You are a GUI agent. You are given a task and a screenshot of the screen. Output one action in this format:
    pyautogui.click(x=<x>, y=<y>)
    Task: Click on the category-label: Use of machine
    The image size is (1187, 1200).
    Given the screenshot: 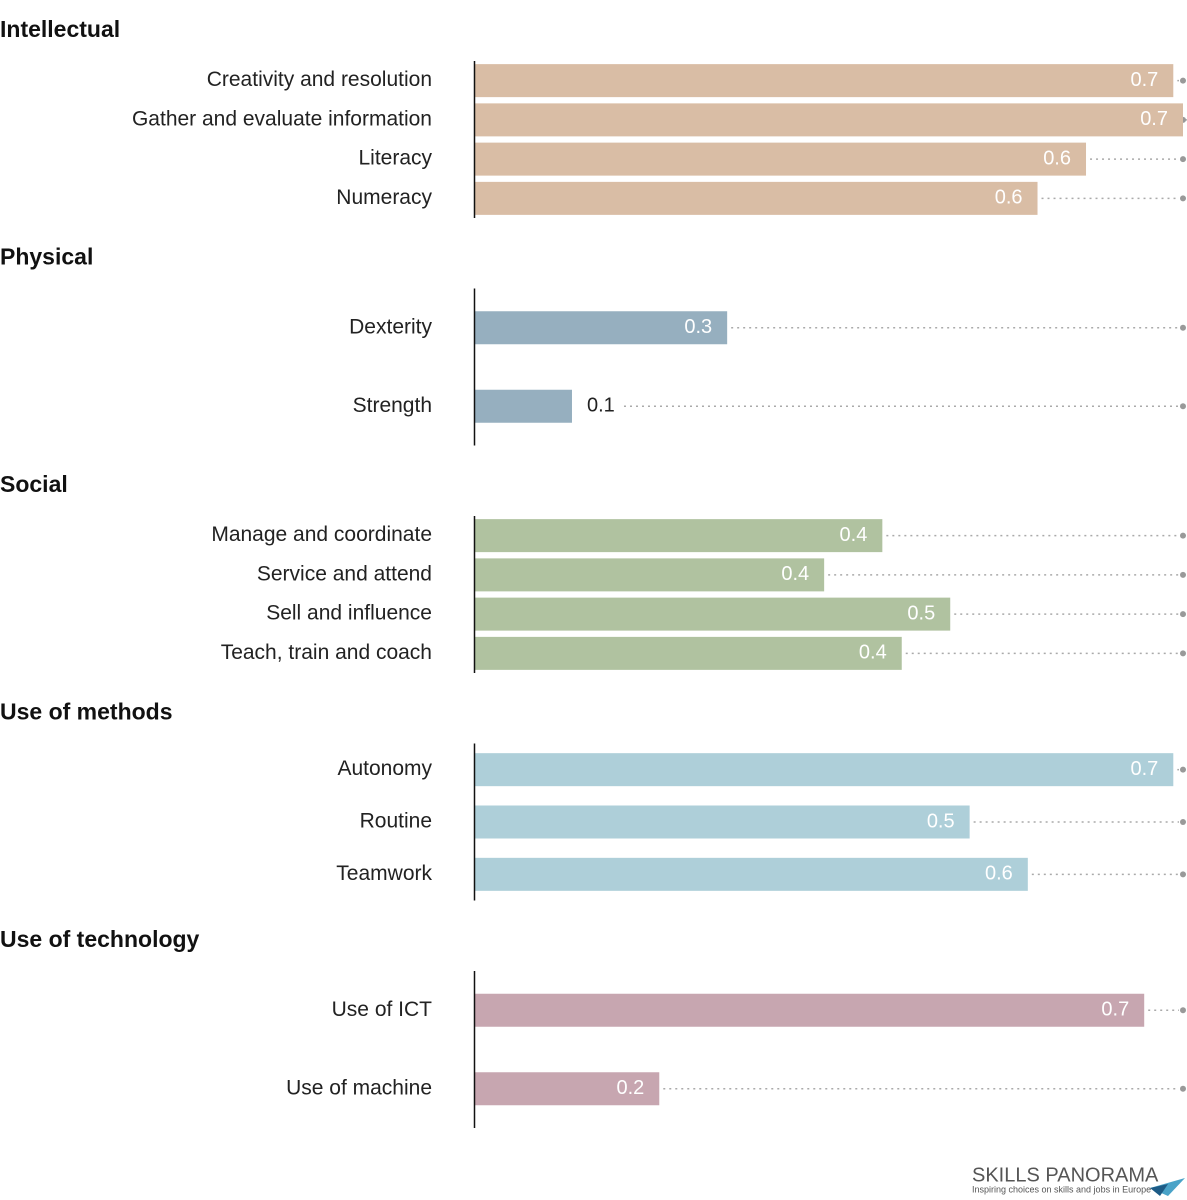 What is the action you would take?
    pyautogui.click(x=359, y=1087)
    